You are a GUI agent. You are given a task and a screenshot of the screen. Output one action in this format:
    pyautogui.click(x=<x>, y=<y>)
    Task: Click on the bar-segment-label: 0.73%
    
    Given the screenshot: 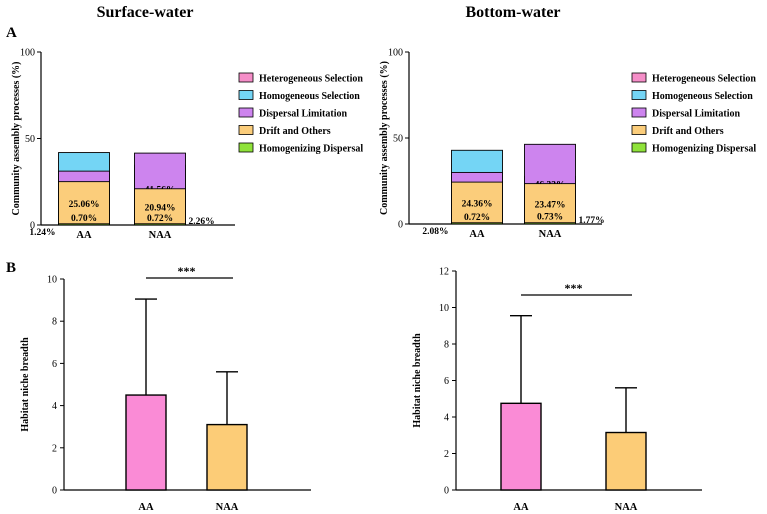 What is the action you would take?
    pyautogui.click(x=550, y=218)
    